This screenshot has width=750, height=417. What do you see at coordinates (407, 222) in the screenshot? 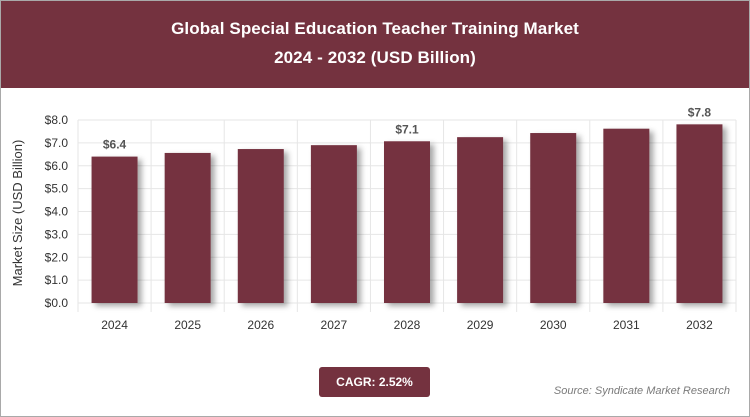
I see `bar-2028` at bounding box center [407, 222].